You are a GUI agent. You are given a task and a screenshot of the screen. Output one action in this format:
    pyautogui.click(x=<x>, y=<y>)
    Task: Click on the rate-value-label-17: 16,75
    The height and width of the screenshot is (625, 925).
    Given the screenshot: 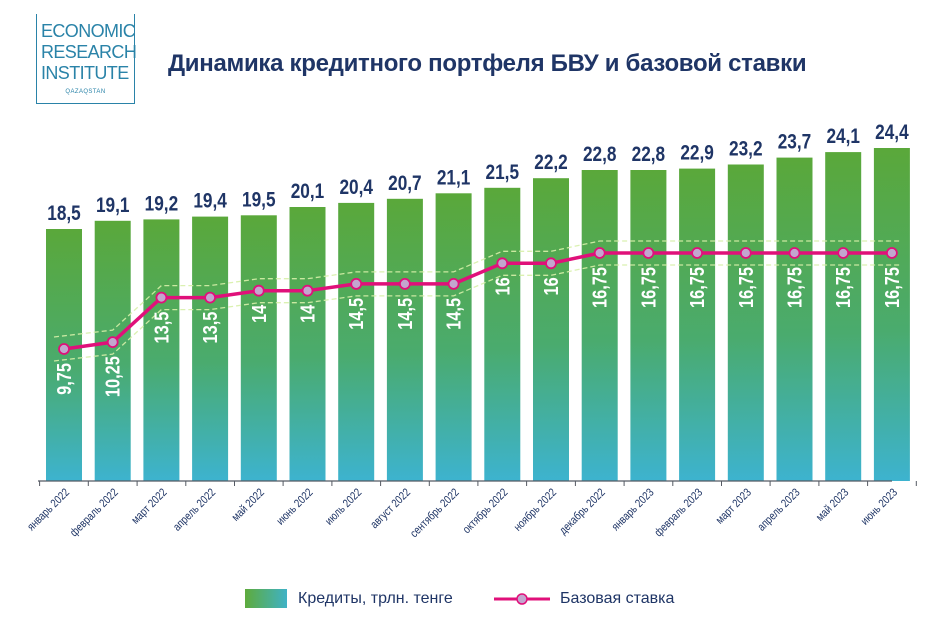 What is the action you would take?
    pyautogui.click(x=843, y=287)
    